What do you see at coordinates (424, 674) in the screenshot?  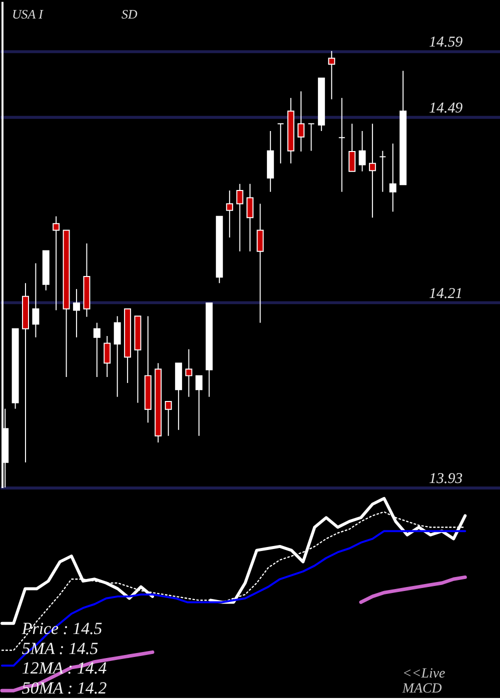 I see `annotation: <<Live` at bounding box center [424, 674].